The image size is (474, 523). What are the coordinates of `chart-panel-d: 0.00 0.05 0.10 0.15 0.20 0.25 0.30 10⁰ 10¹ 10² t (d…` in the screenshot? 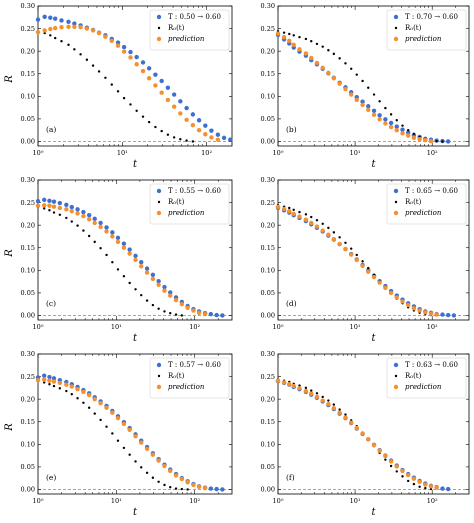 It's located at (365, 260).